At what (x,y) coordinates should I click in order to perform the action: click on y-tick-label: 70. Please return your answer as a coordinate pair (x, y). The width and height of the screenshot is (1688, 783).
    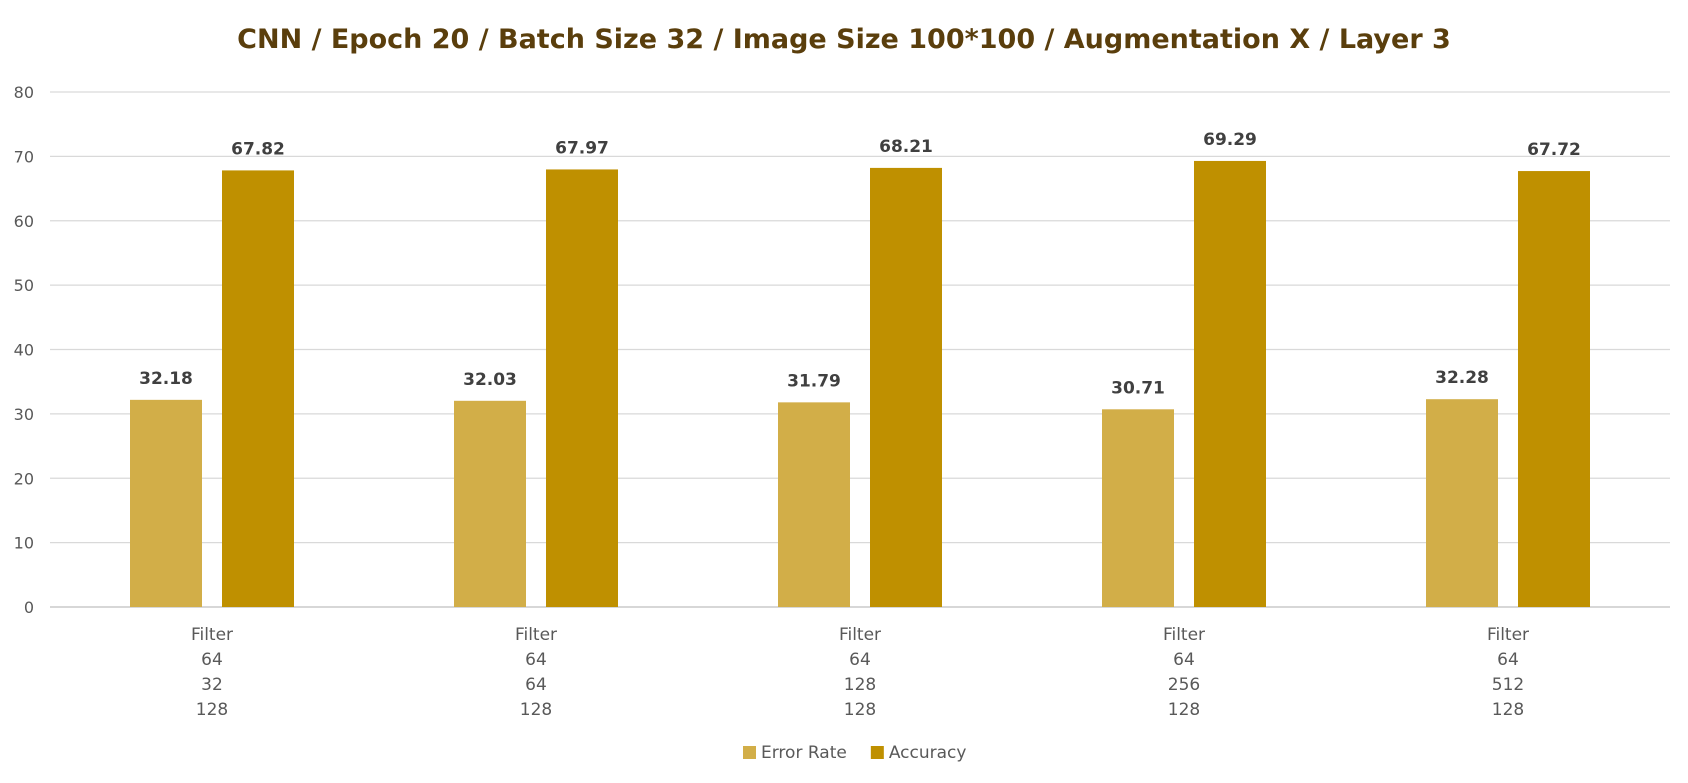
    Looking at the image, I should click on (24, 156).